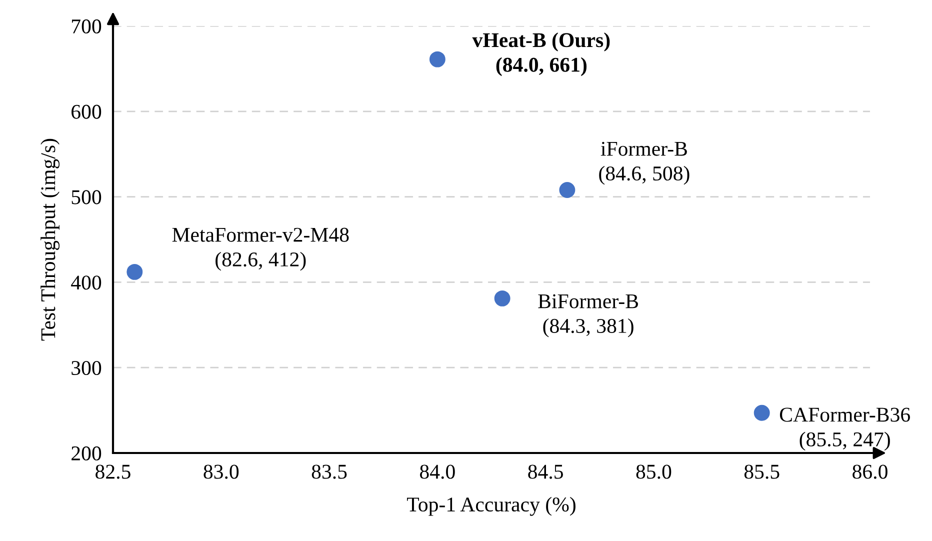 The image size is (932, 541). I want to click on x-tick-label: 84.5, so click(545, 471).